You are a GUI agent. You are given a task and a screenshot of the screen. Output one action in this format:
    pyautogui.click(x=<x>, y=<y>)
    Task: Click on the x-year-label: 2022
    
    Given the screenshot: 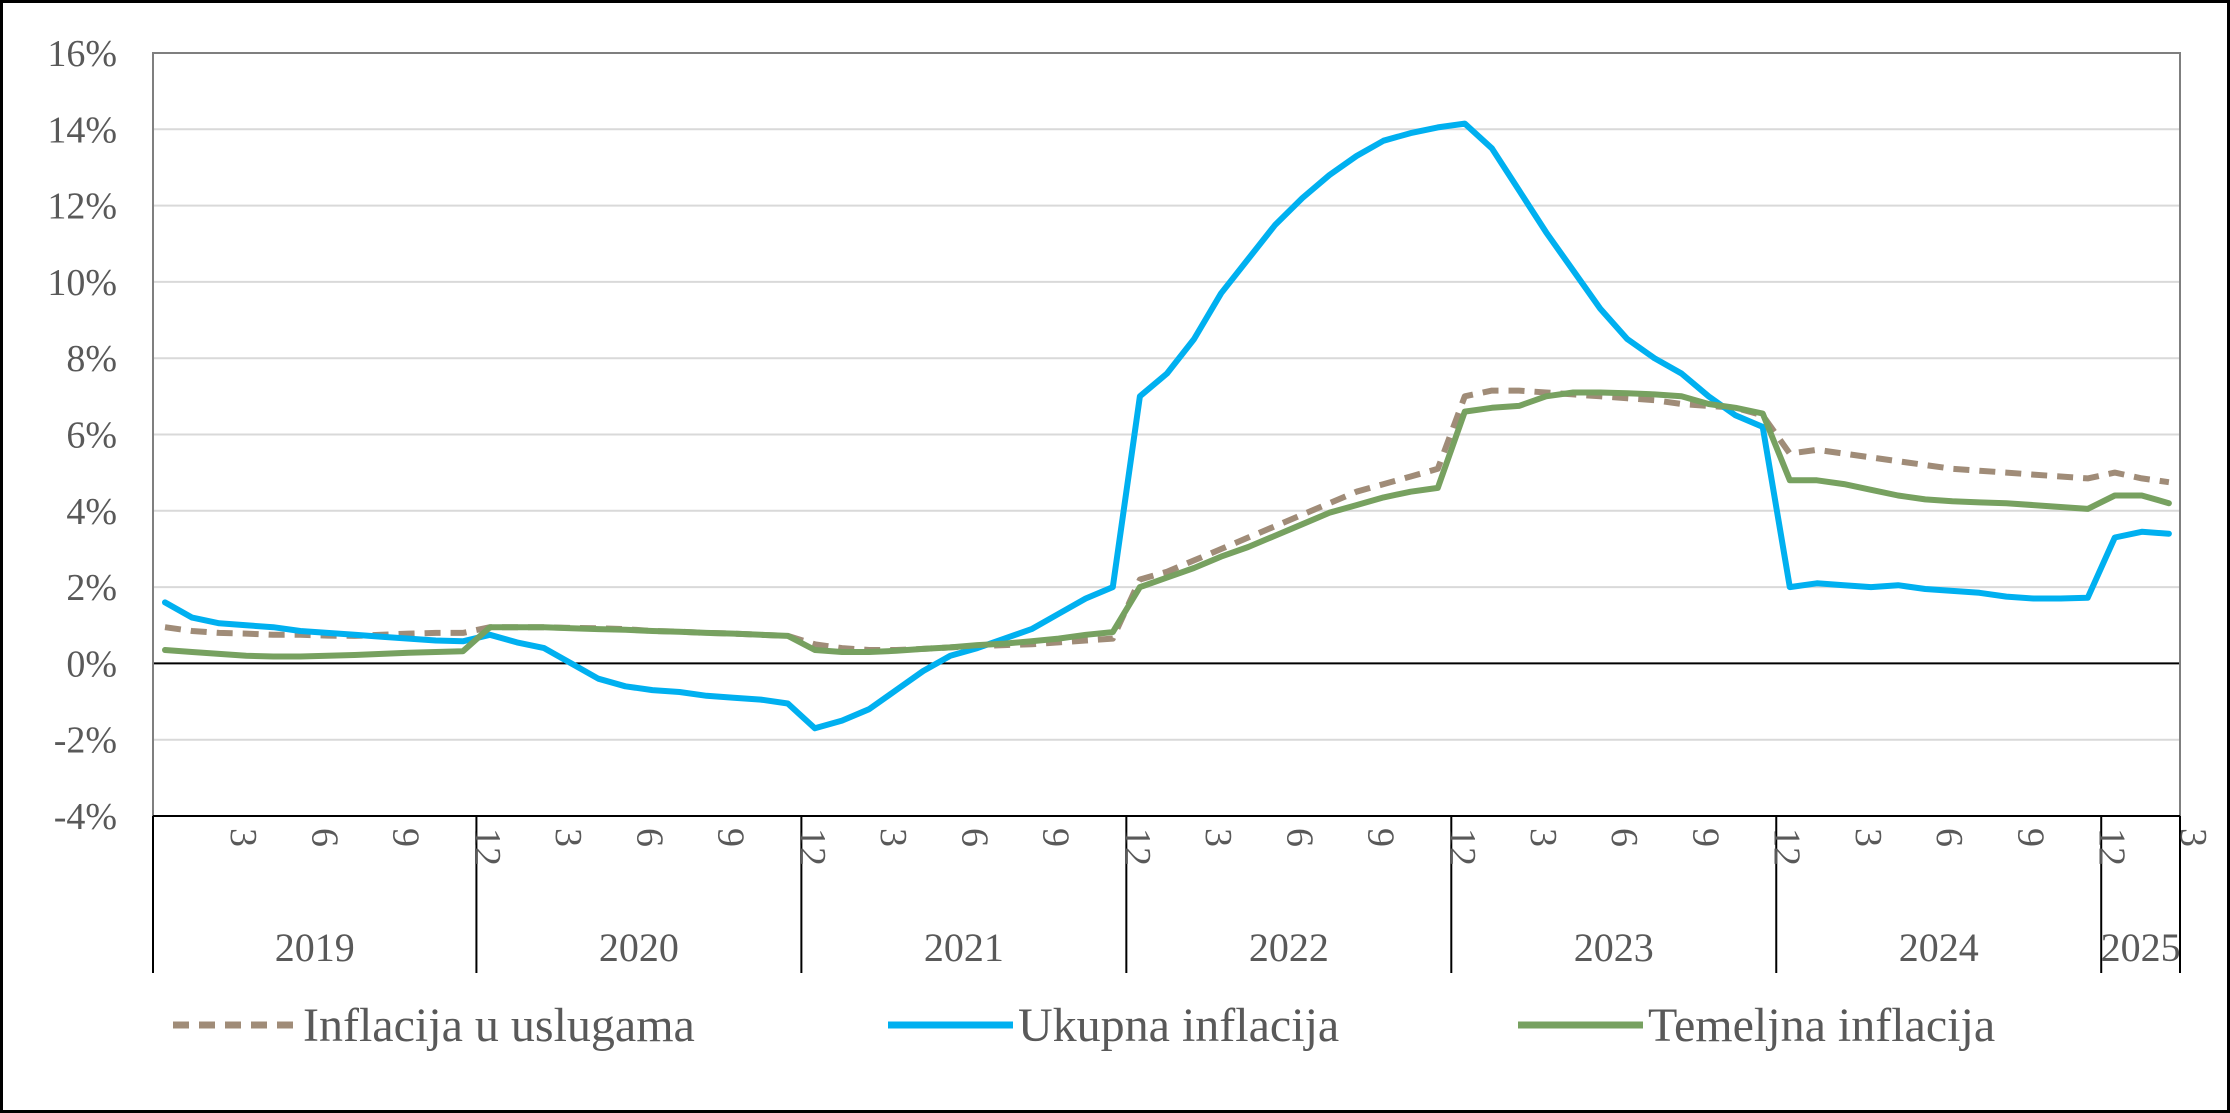 What is the action you would take?
    pyautogui.click(x=1289, y=947)
    